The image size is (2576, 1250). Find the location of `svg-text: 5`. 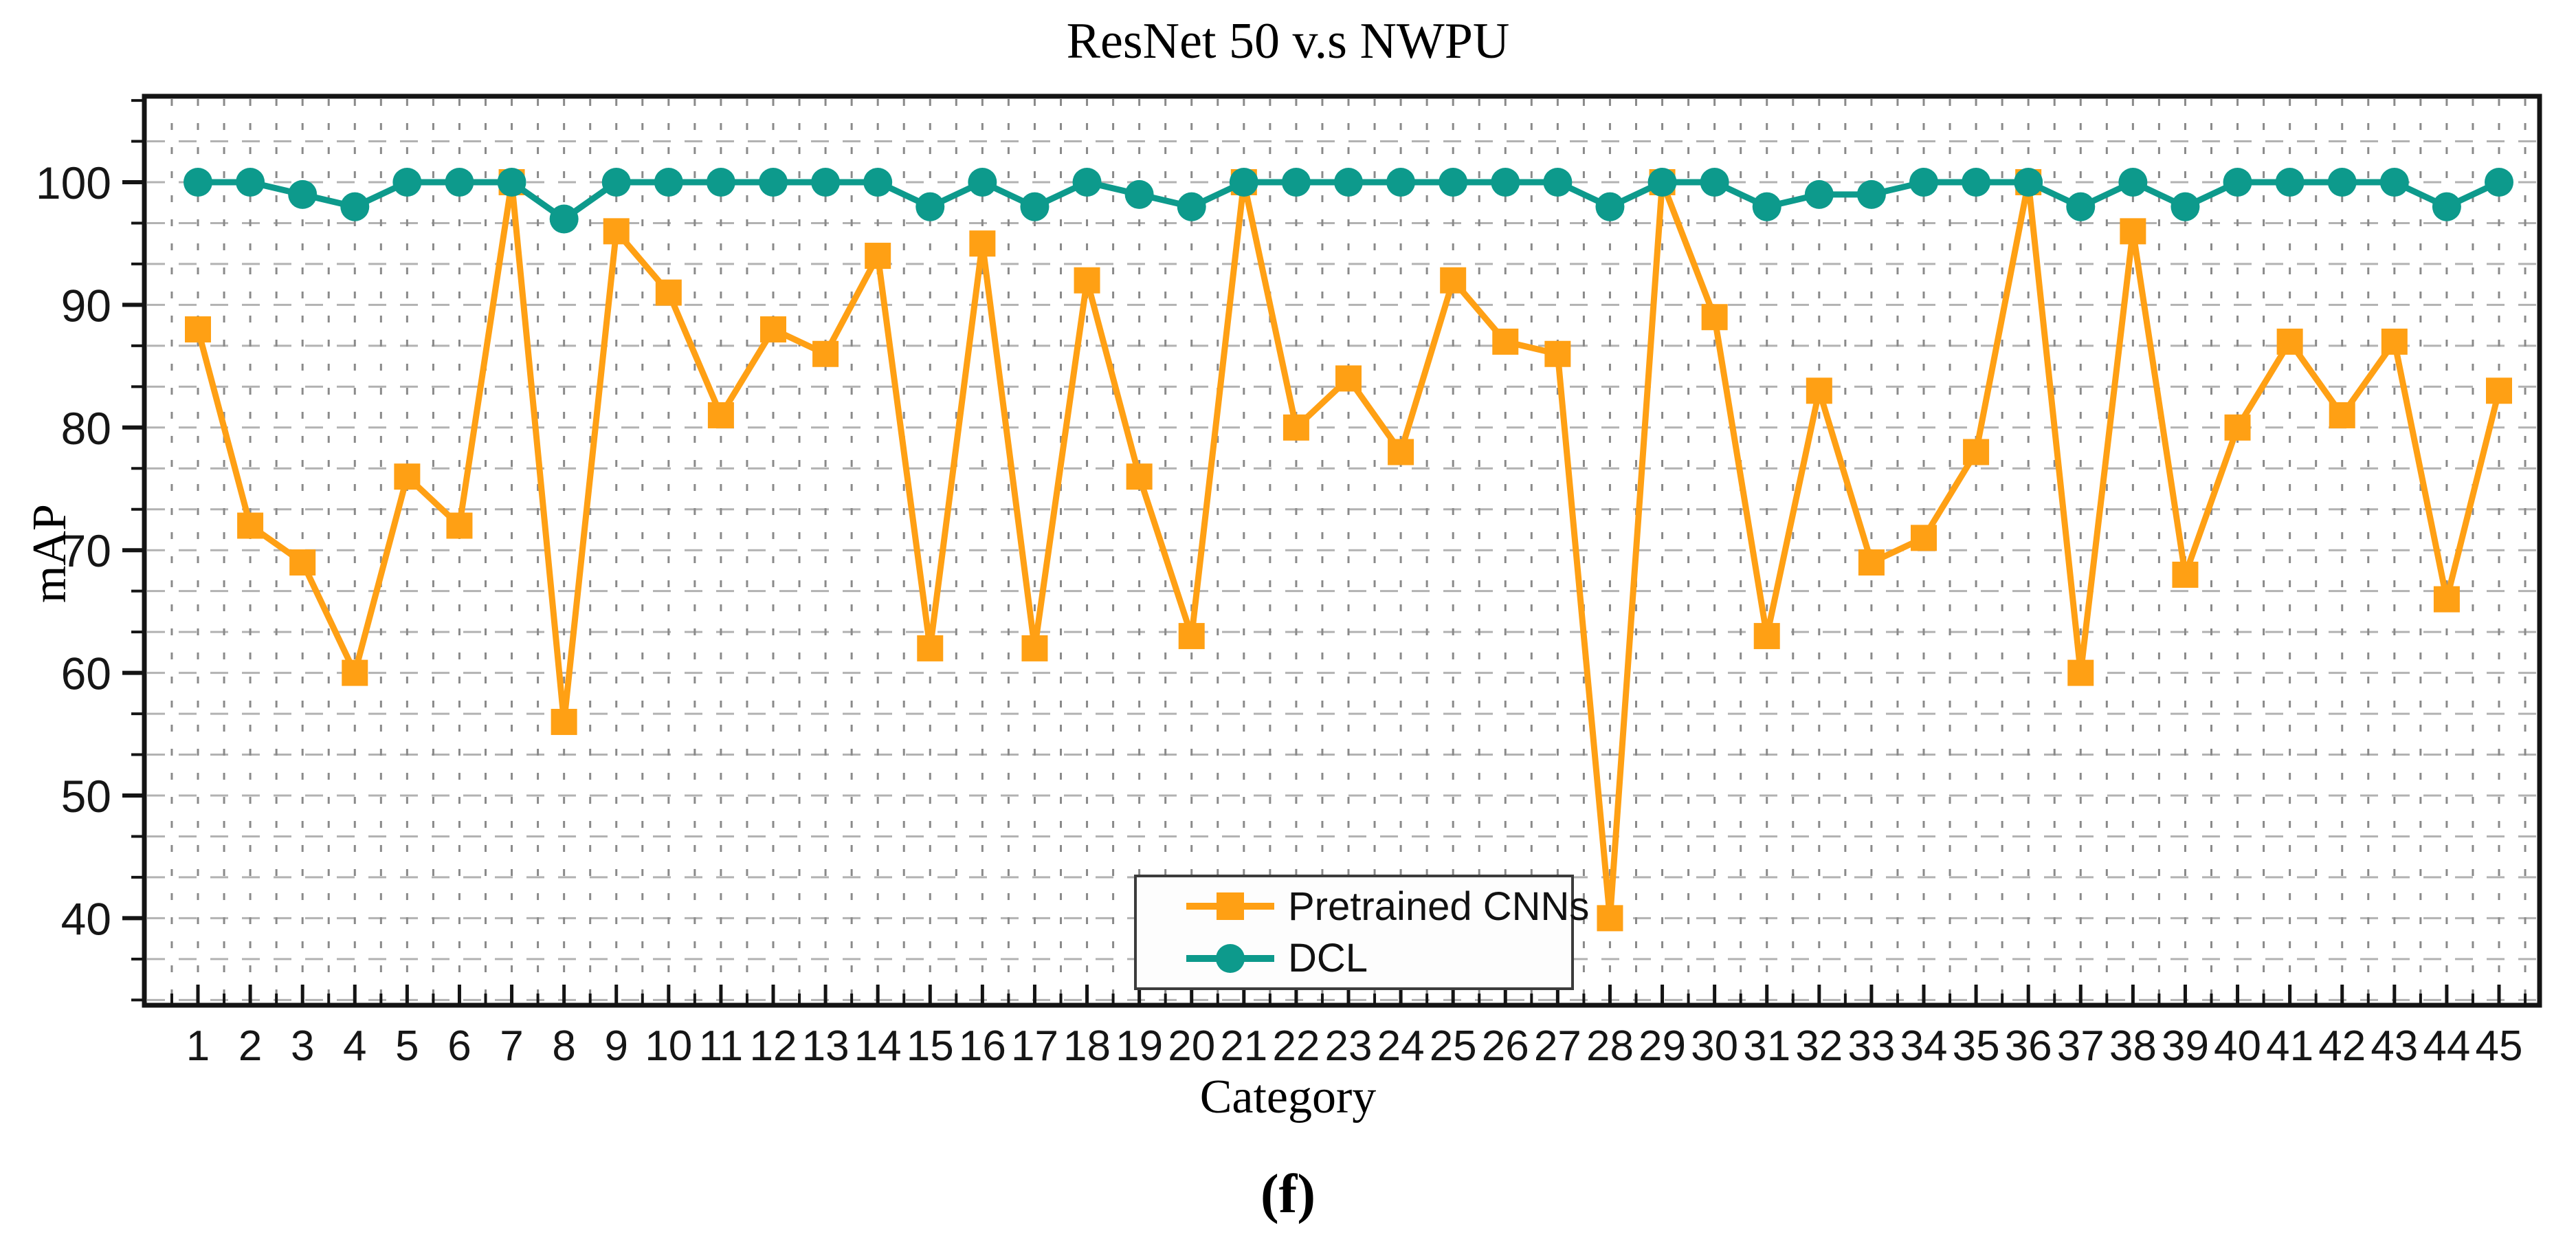

svg-text: 5 is located at coordinates (407, 1046).